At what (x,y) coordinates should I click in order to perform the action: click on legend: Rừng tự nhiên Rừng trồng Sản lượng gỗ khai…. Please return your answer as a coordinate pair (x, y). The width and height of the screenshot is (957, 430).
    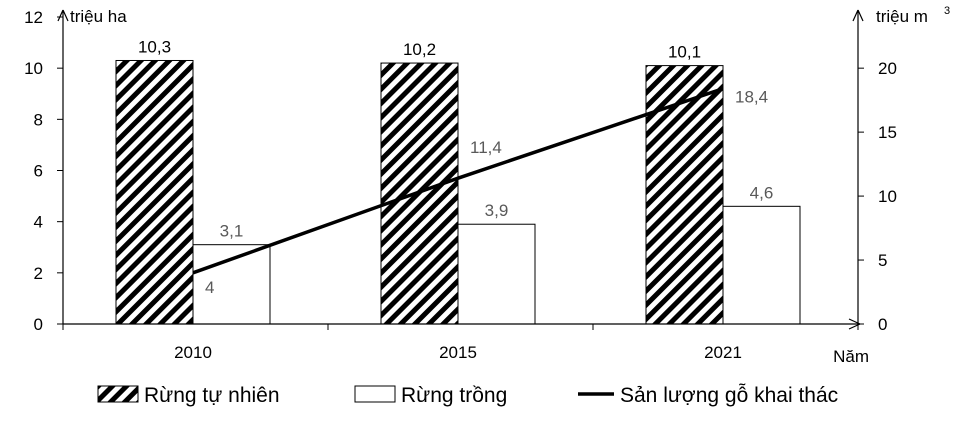
    Looking at the image, I should click on (467, 395).